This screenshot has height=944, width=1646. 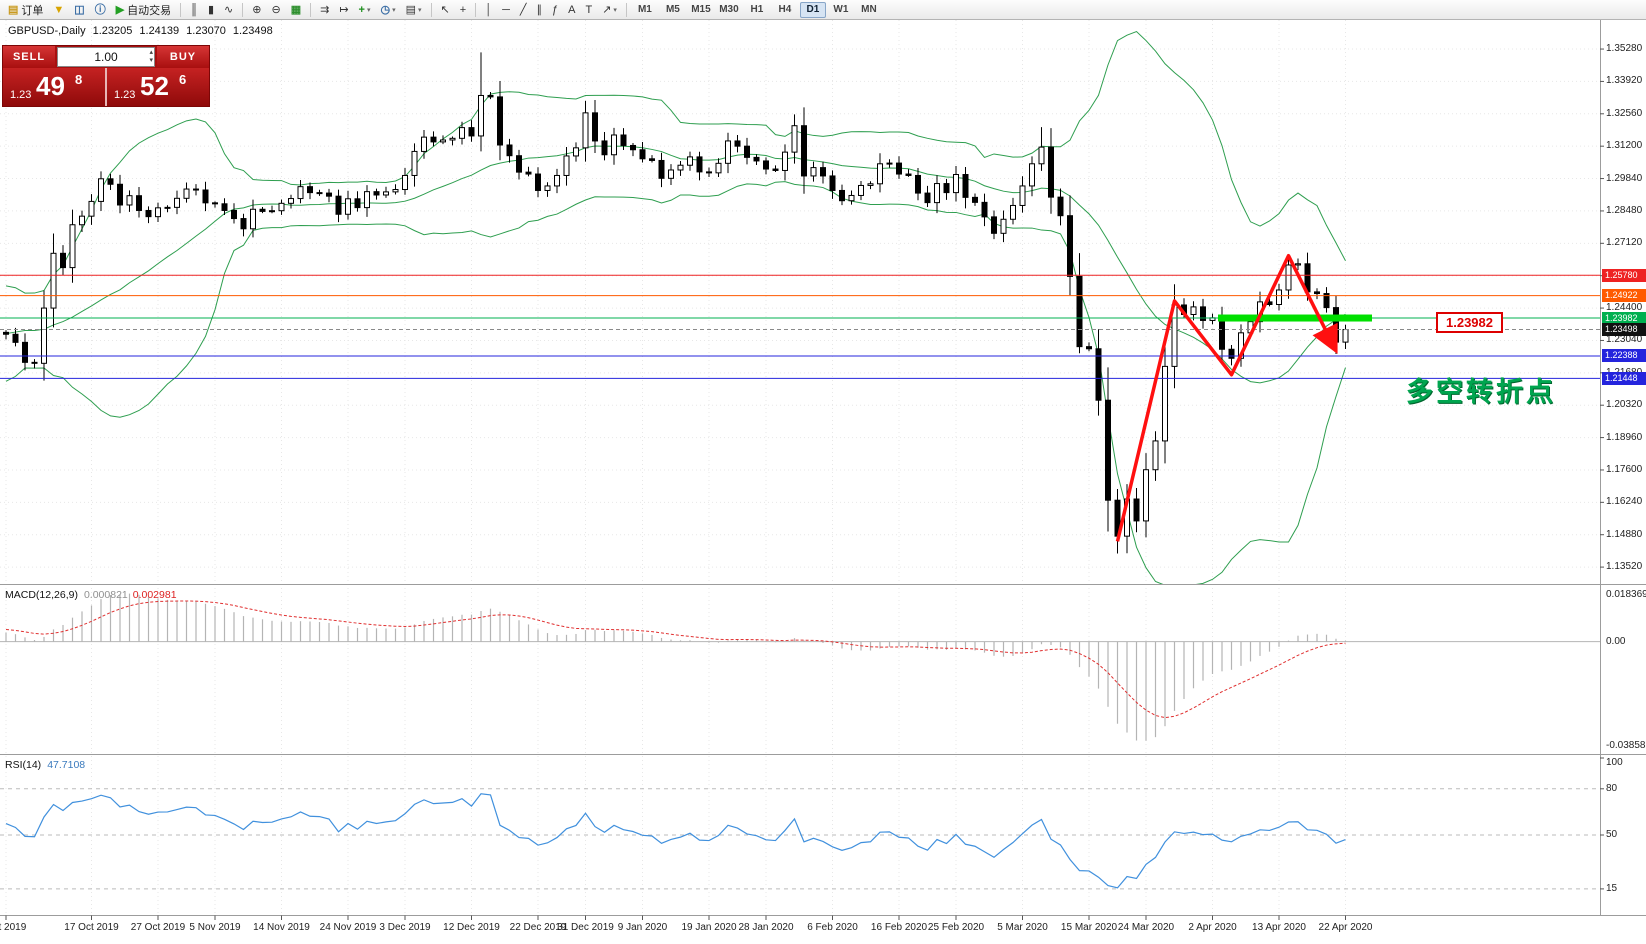 I want to click on new-order-button-label: 订单, so click(x=32, y=10).